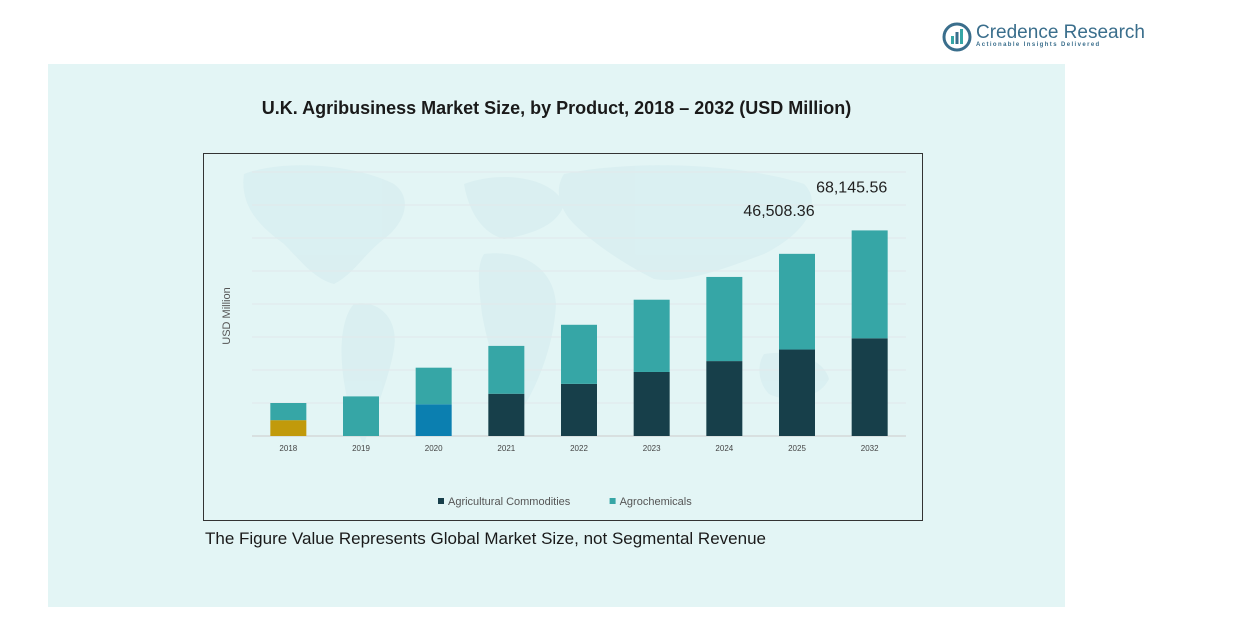  I want to click on legend: Agricultural Commodities Agrochemicals, so click(565, 502).